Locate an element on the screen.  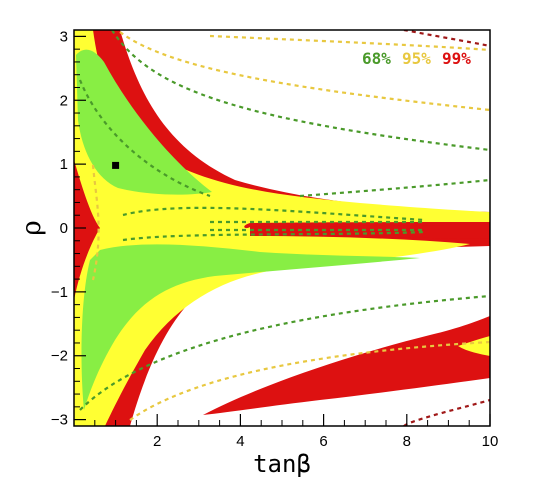
x-tick-label: 6 is located at coordinates (323, 441).